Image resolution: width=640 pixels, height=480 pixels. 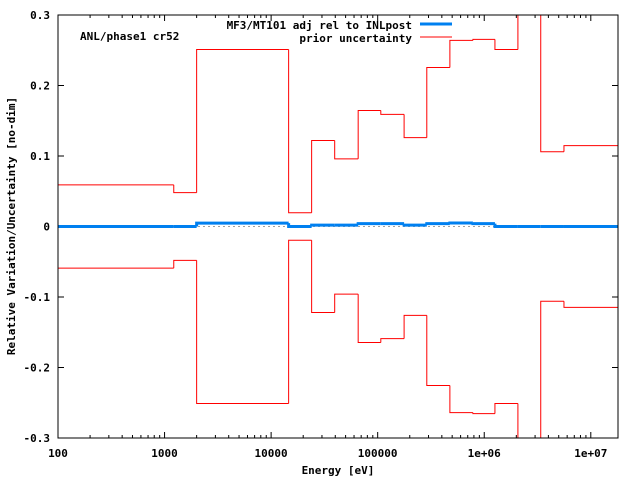 I want to click on x-tick-label: 1000, so click(x=164, y=453).